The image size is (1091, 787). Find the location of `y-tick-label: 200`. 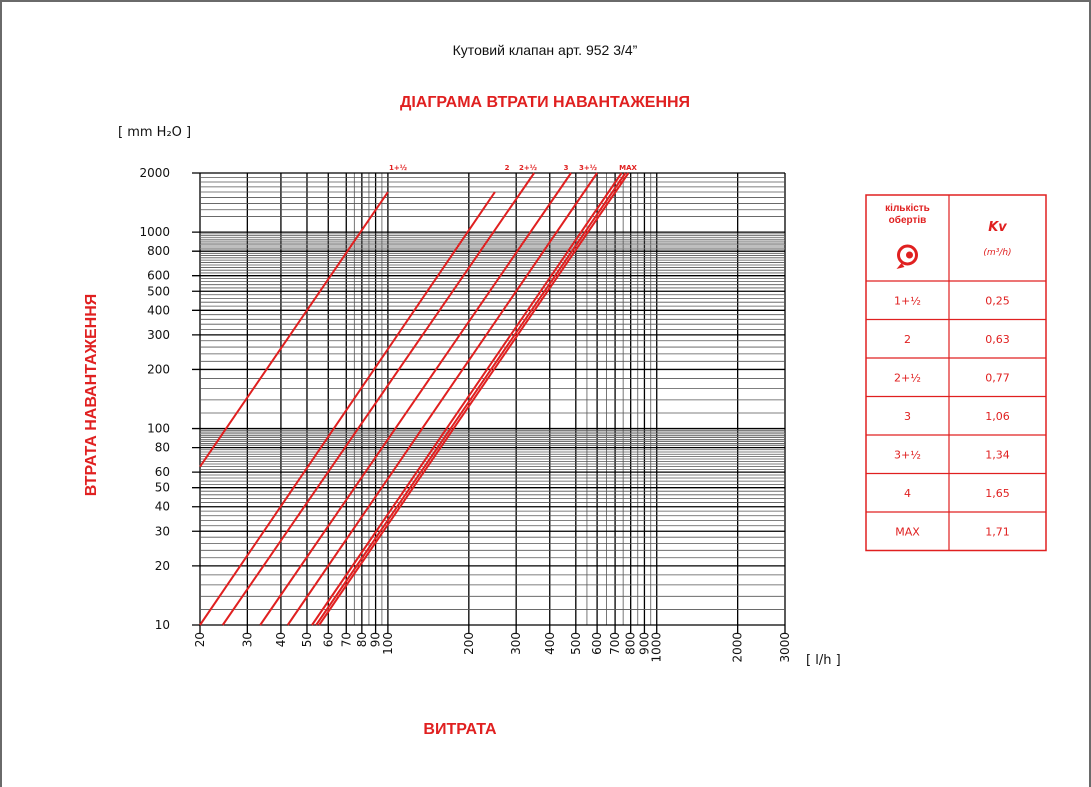

y-tick-label: 200 is located at coordinates (158, 369).